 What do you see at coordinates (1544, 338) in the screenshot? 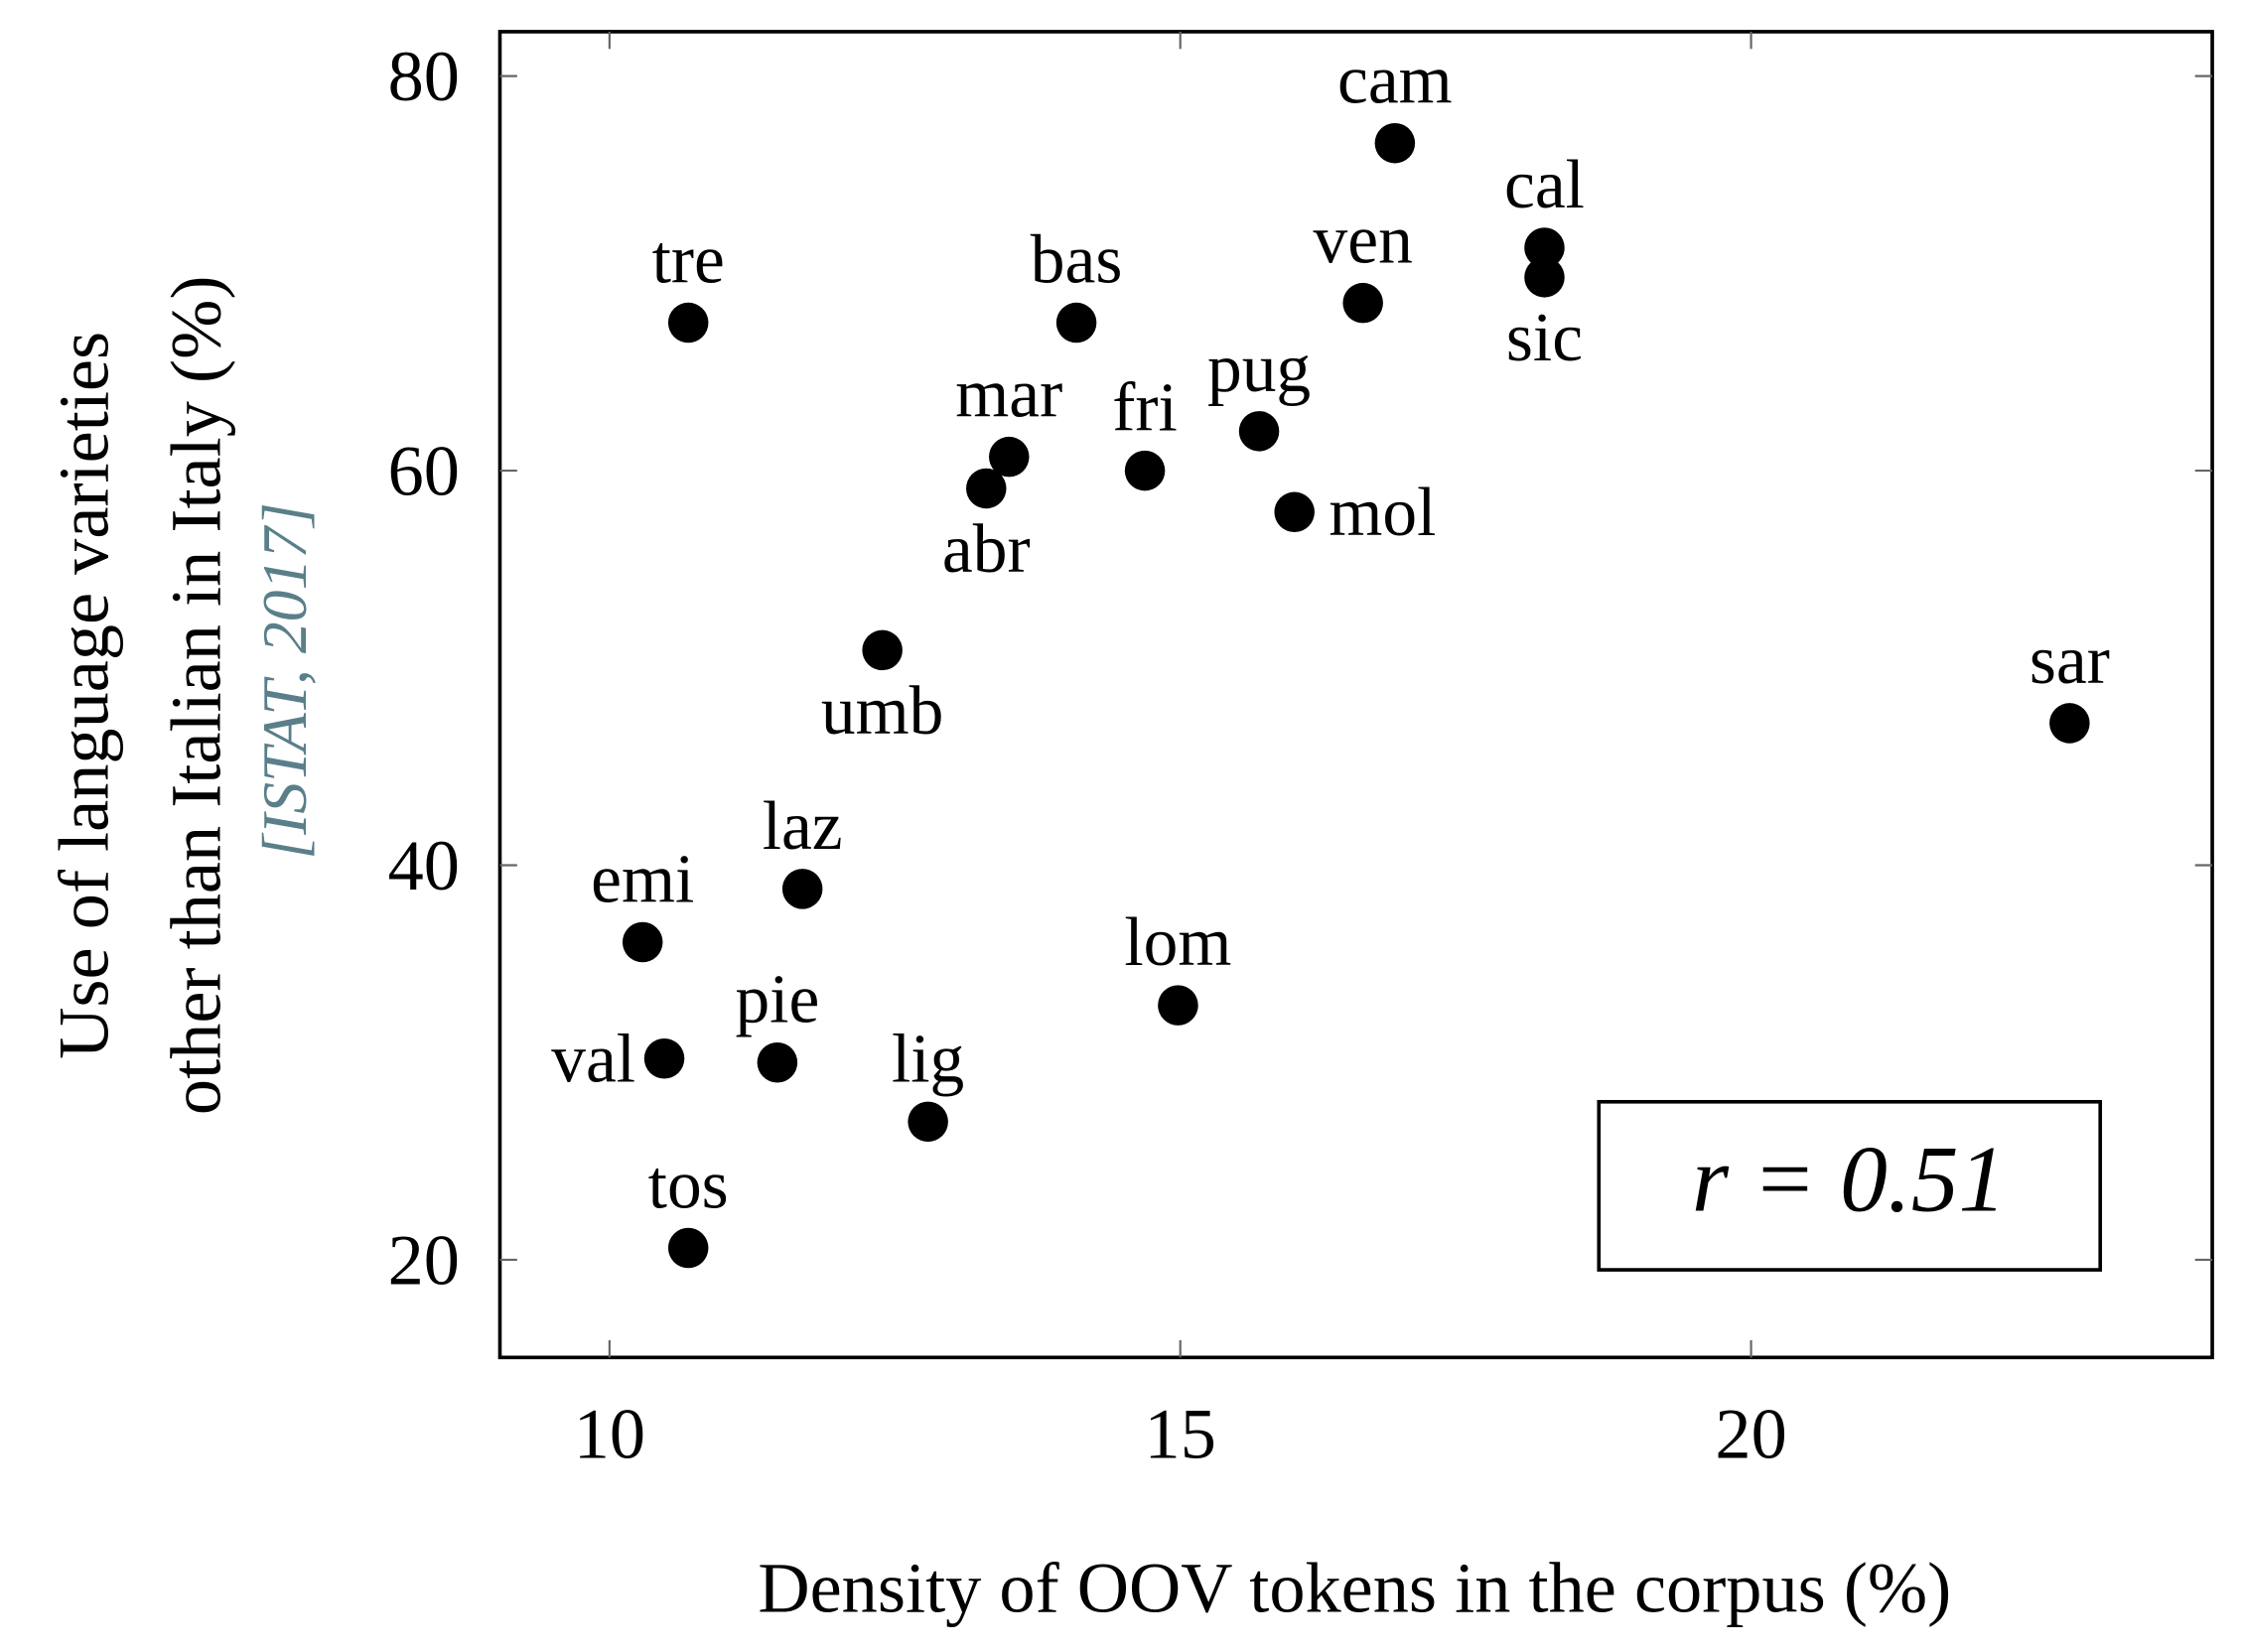
I see `point-label: sic` at bounding box center [1544, 338].